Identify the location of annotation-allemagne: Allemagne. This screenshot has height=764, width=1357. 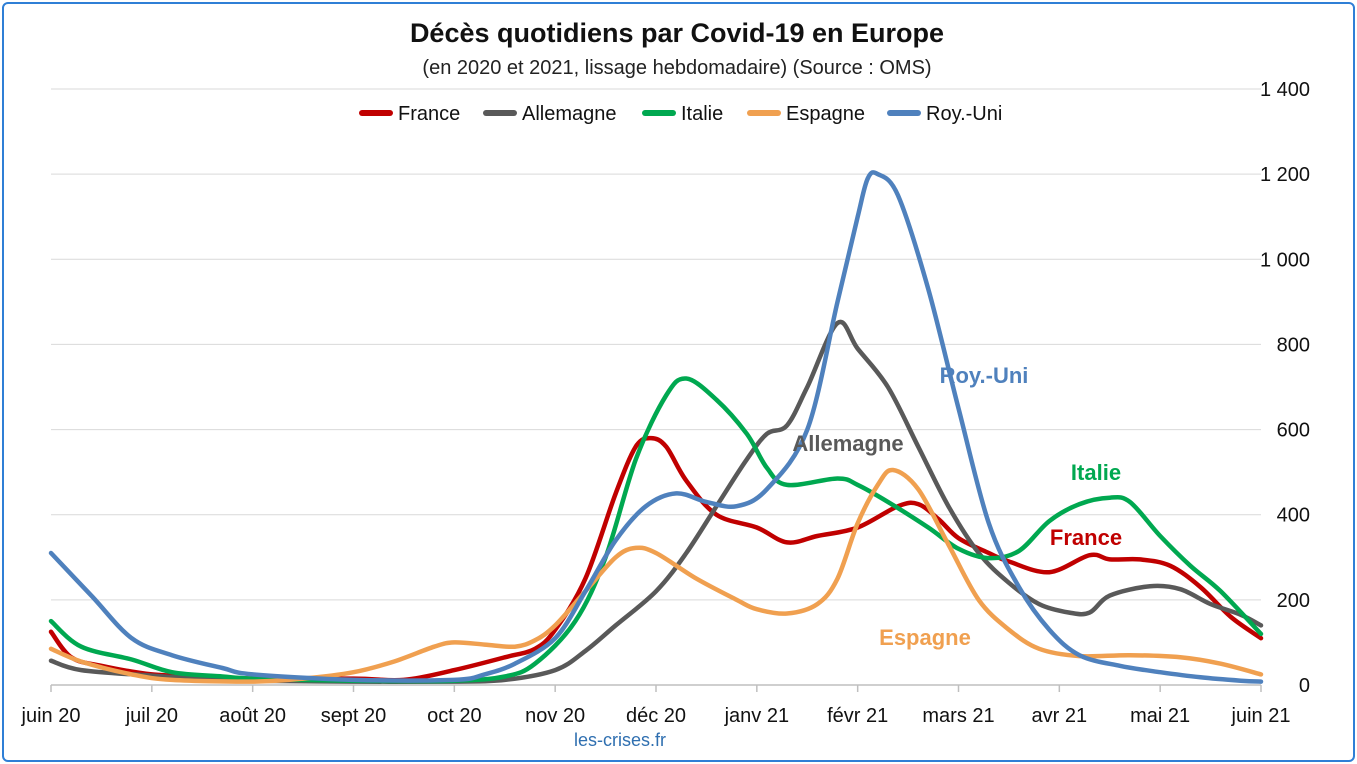
(847, 443).